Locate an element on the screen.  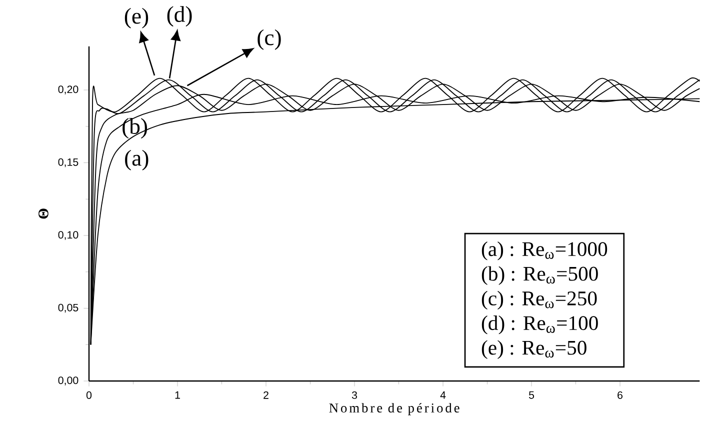
annotation: (b) is located at coordinates (135, 128).